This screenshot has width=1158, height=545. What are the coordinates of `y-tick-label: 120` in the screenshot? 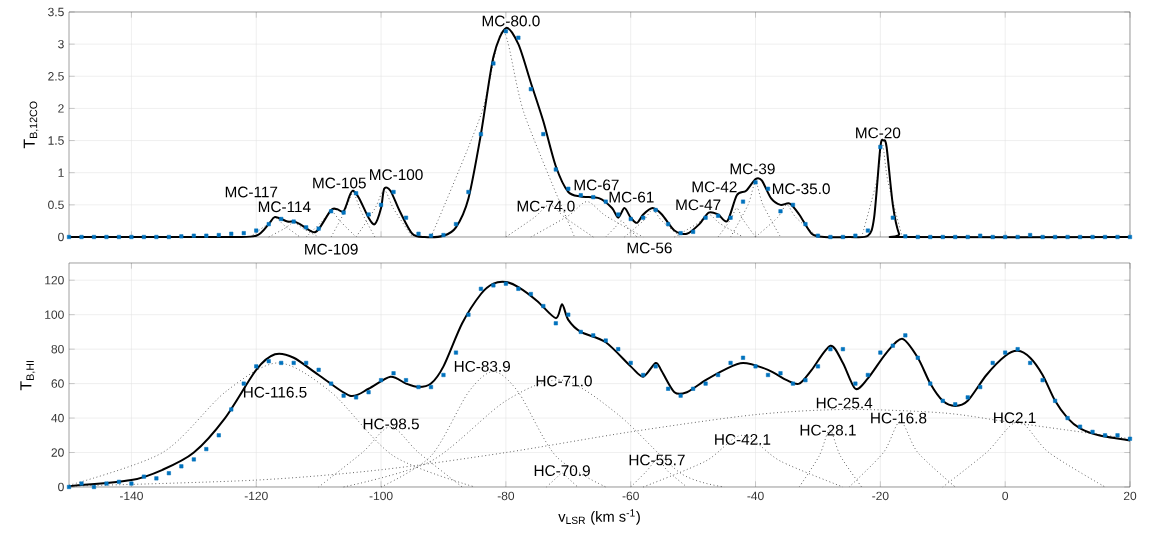 It's located at (54, 280).